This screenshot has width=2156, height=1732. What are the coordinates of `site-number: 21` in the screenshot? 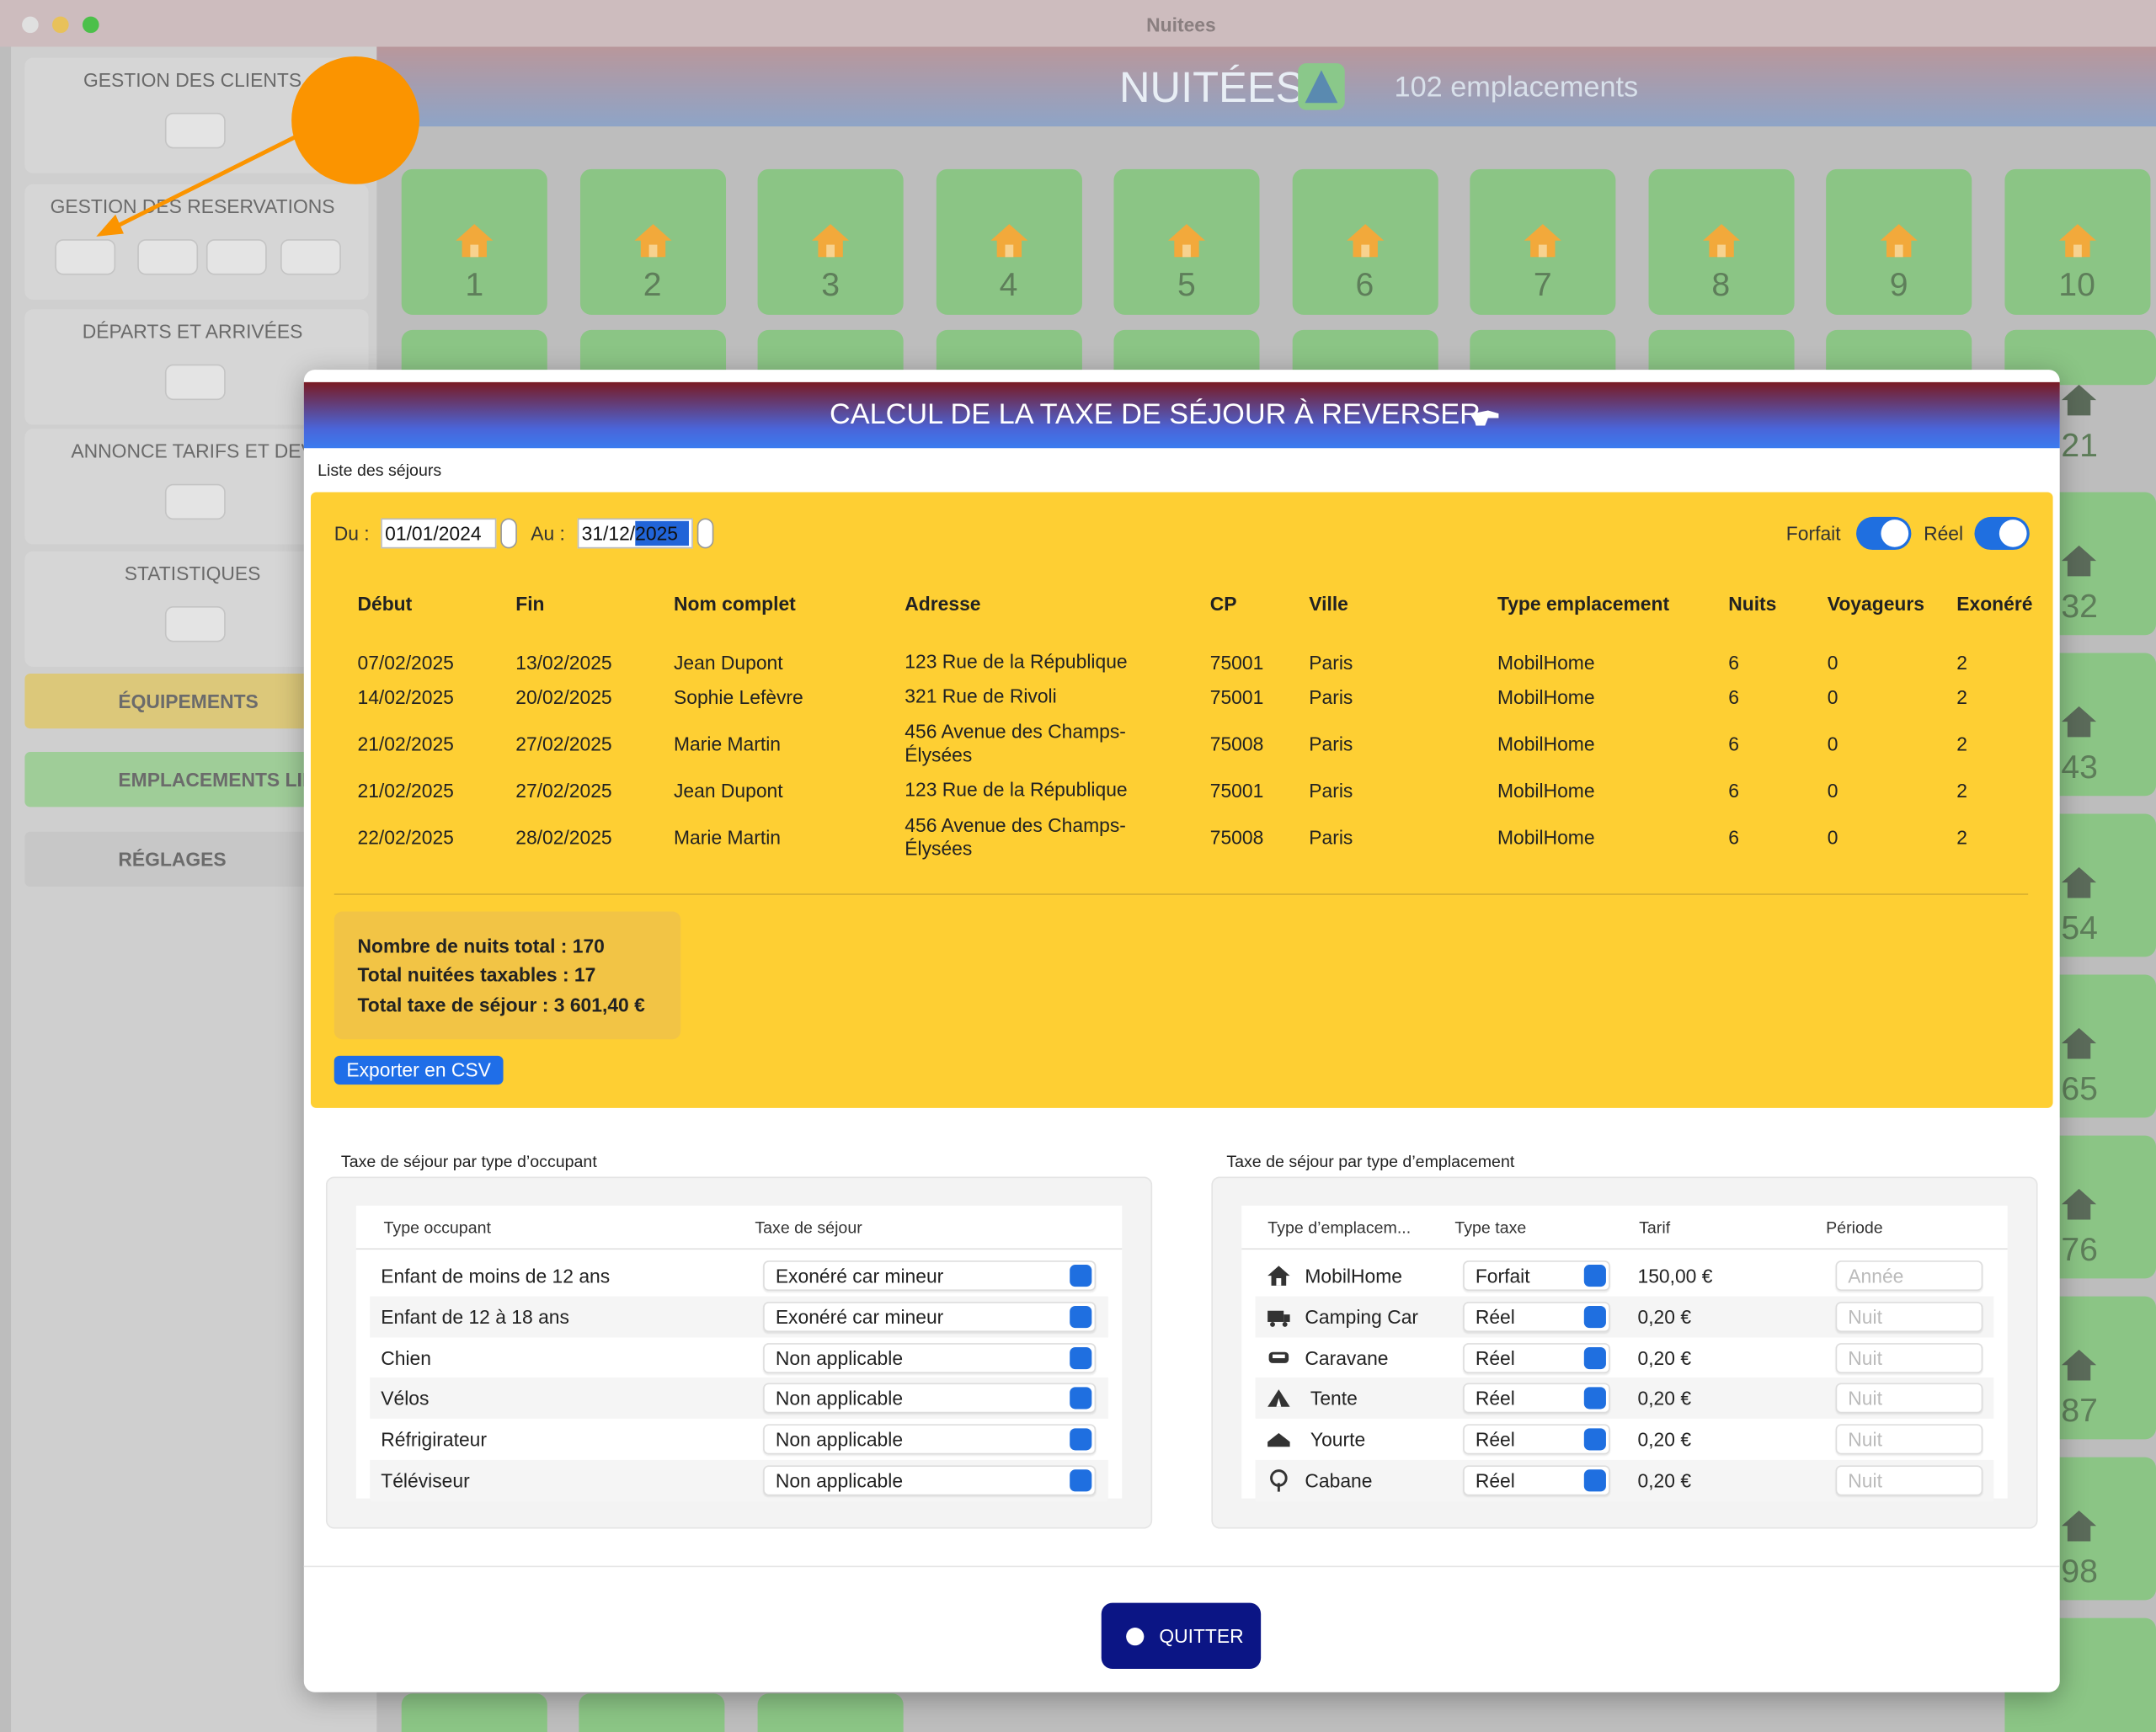 It's located at (2079, 446).